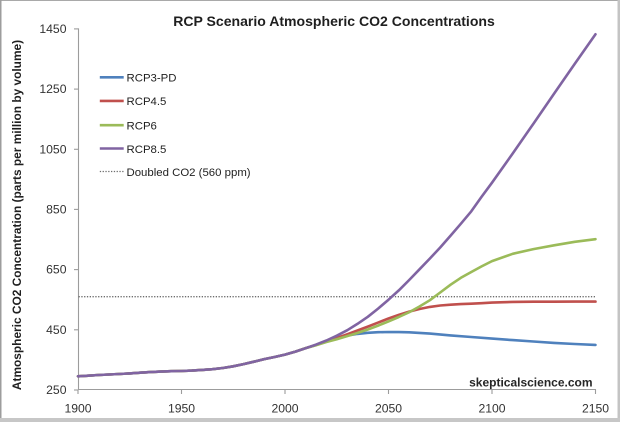 The height and width of the screenshot is (422, 620). What do you see at coordinates (56, 330) in the screenshot?
I see `svg-text: 450` at bounding box center [56, 330].